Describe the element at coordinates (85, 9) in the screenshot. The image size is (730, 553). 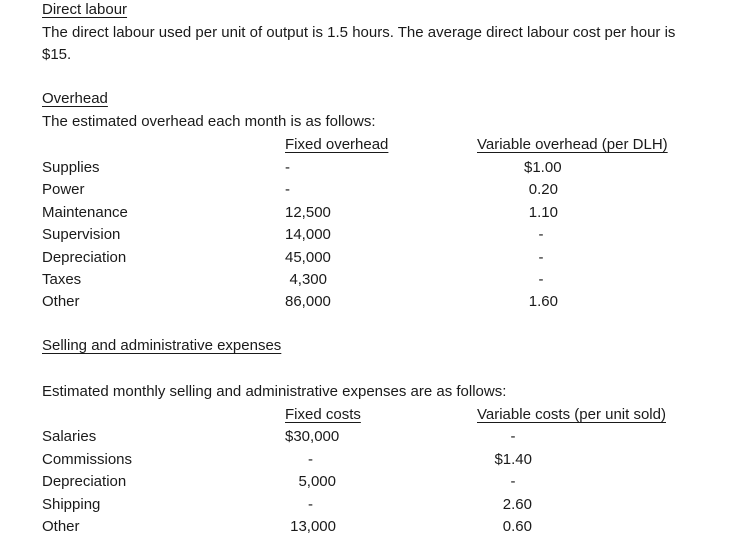
I see `section-heading-direct-labour: Direct labour` at that location.